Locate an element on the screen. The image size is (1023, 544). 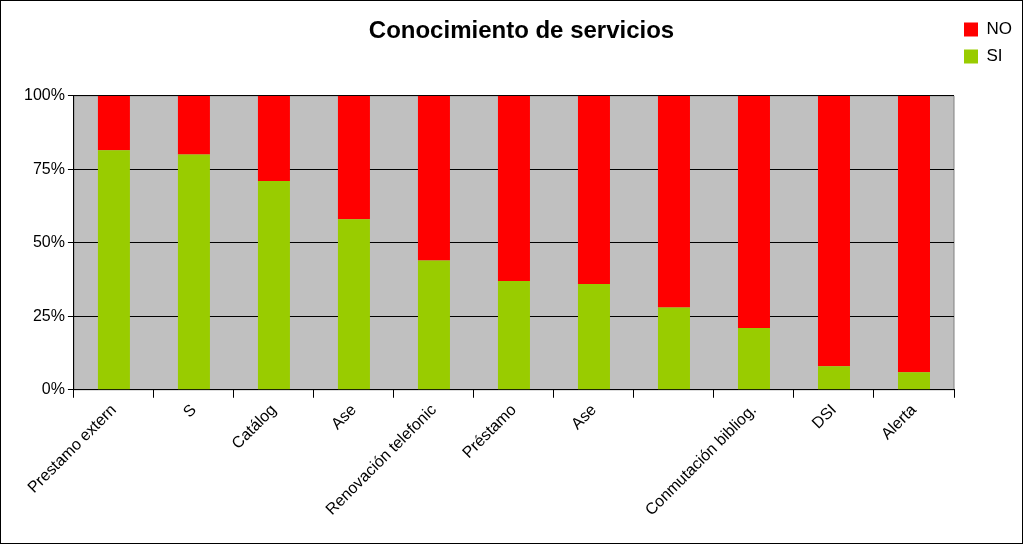
x-tick-label: S is located at coordinates (189, 410).